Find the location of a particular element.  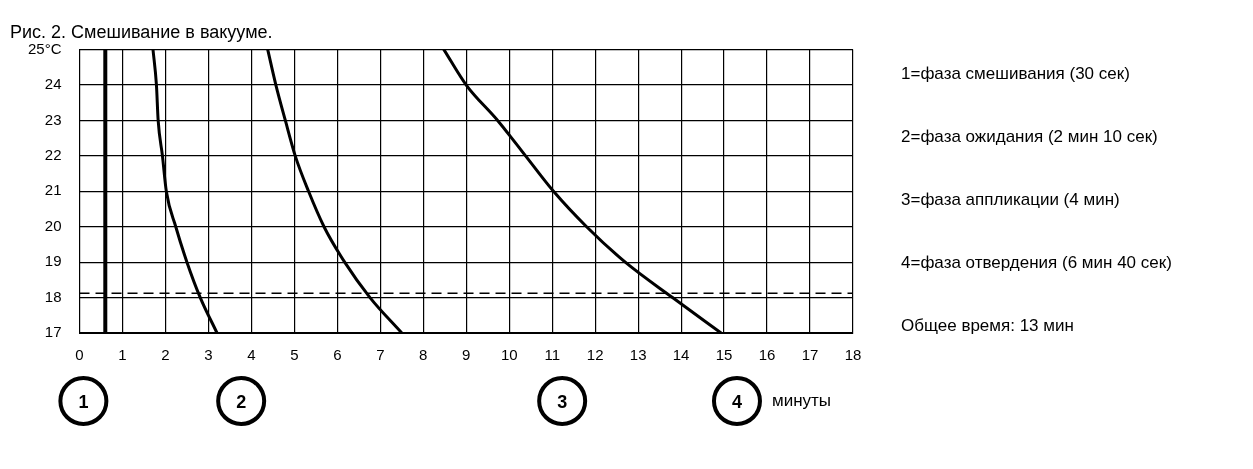

y-tick-label: 17 is located at coordinates (53, 332).